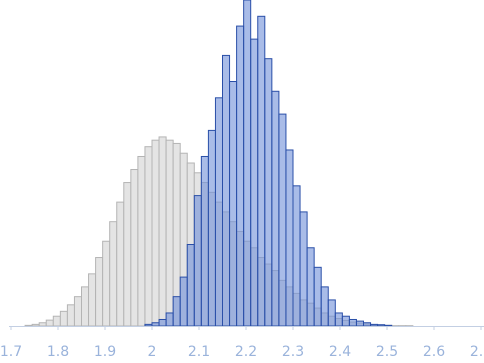 The image size is (484, 363). I want to click on x-tick-label: 2.6, so click(434, 352).